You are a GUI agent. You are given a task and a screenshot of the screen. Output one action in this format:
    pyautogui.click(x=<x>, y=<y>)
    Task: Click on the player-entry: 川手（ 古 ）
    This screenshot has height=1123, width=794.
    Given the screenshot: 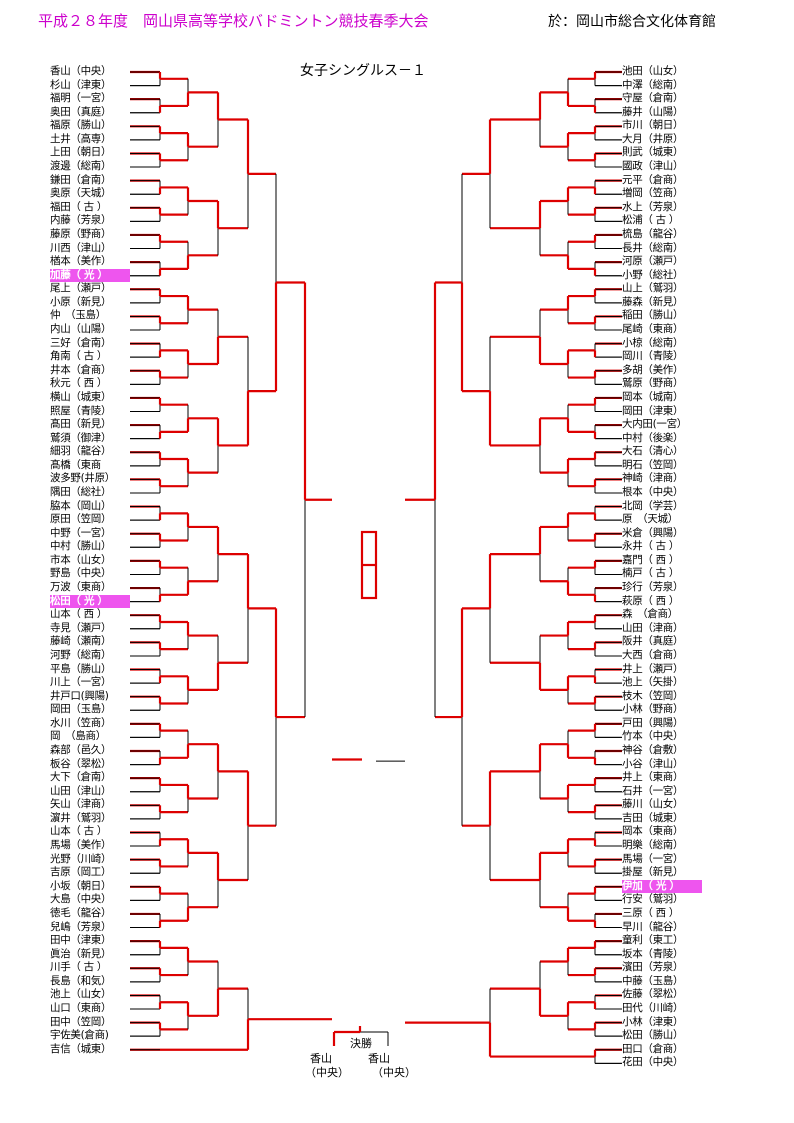 What is the action you would take?
    pyautogui.click(x=79, y=967)
    